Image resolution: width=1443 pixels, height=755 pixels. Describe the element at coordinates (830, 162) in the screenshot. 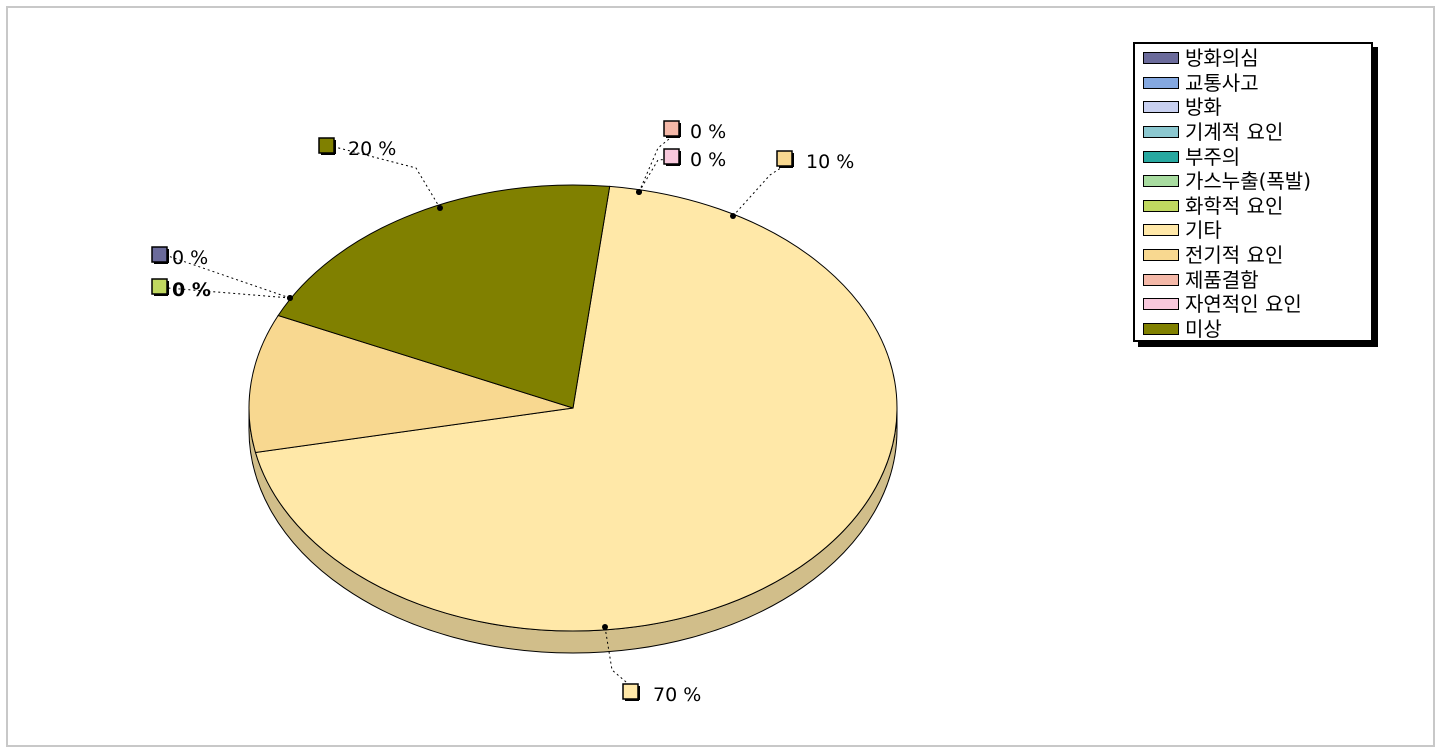

I see `data-label: 10 %` at that location.